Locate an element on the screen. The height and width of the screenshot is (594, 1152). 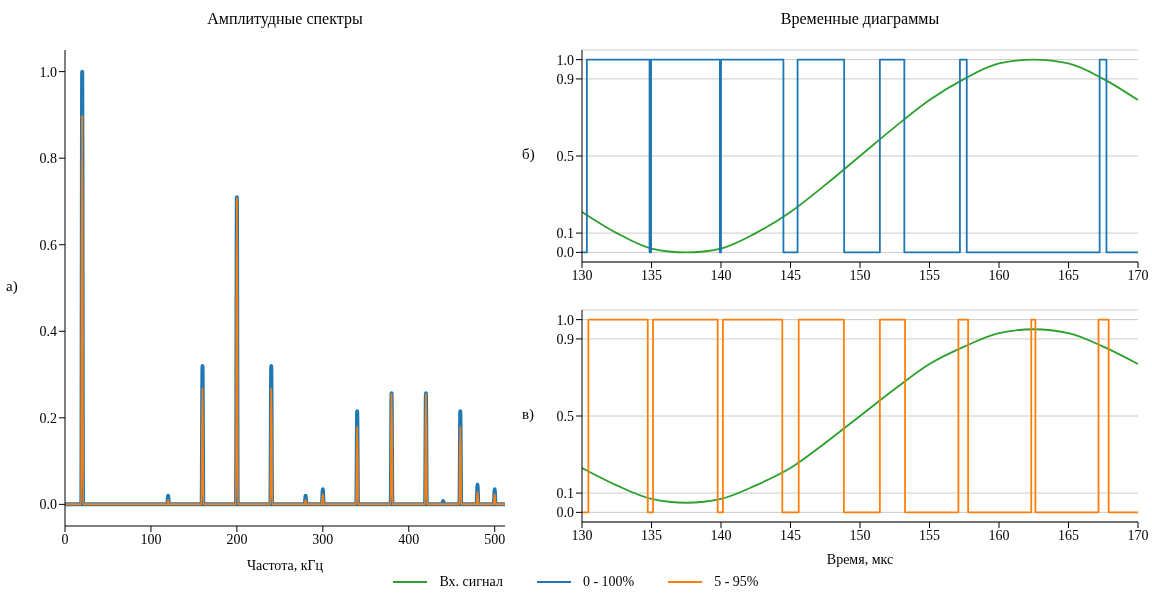
x-axis-title: Частота, кГц is located at coordinates (285, 566).